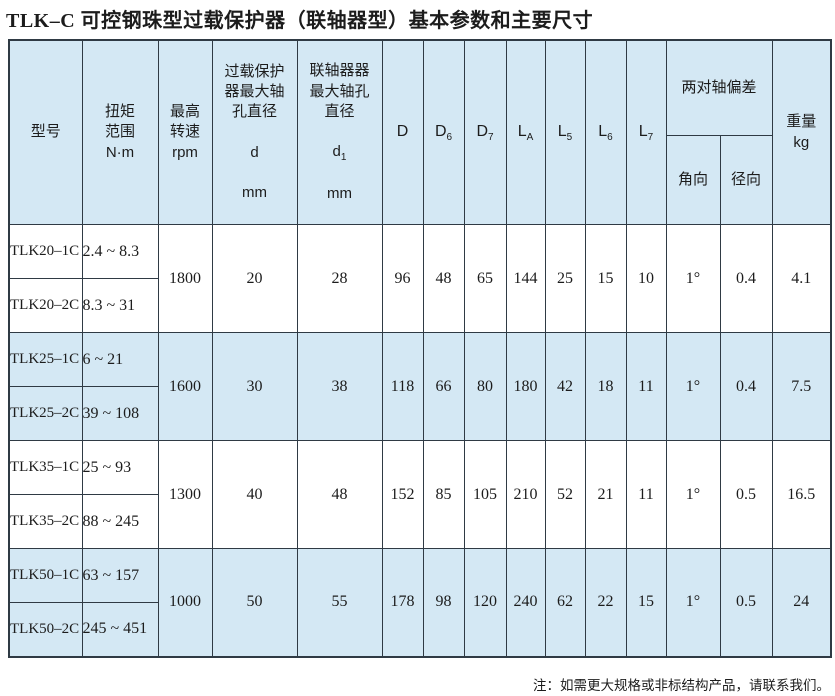  Describe the element at coordinates (45, 575) in the screenshot. I see `cell-model: TLK50–1C` at that location.